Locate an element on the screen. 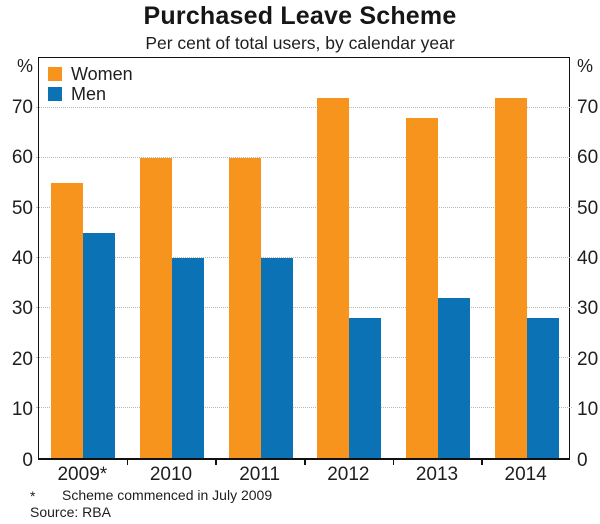 This screenshot has width=600, height=524. legend-item-men: Men is located at coordinates (90, 94).